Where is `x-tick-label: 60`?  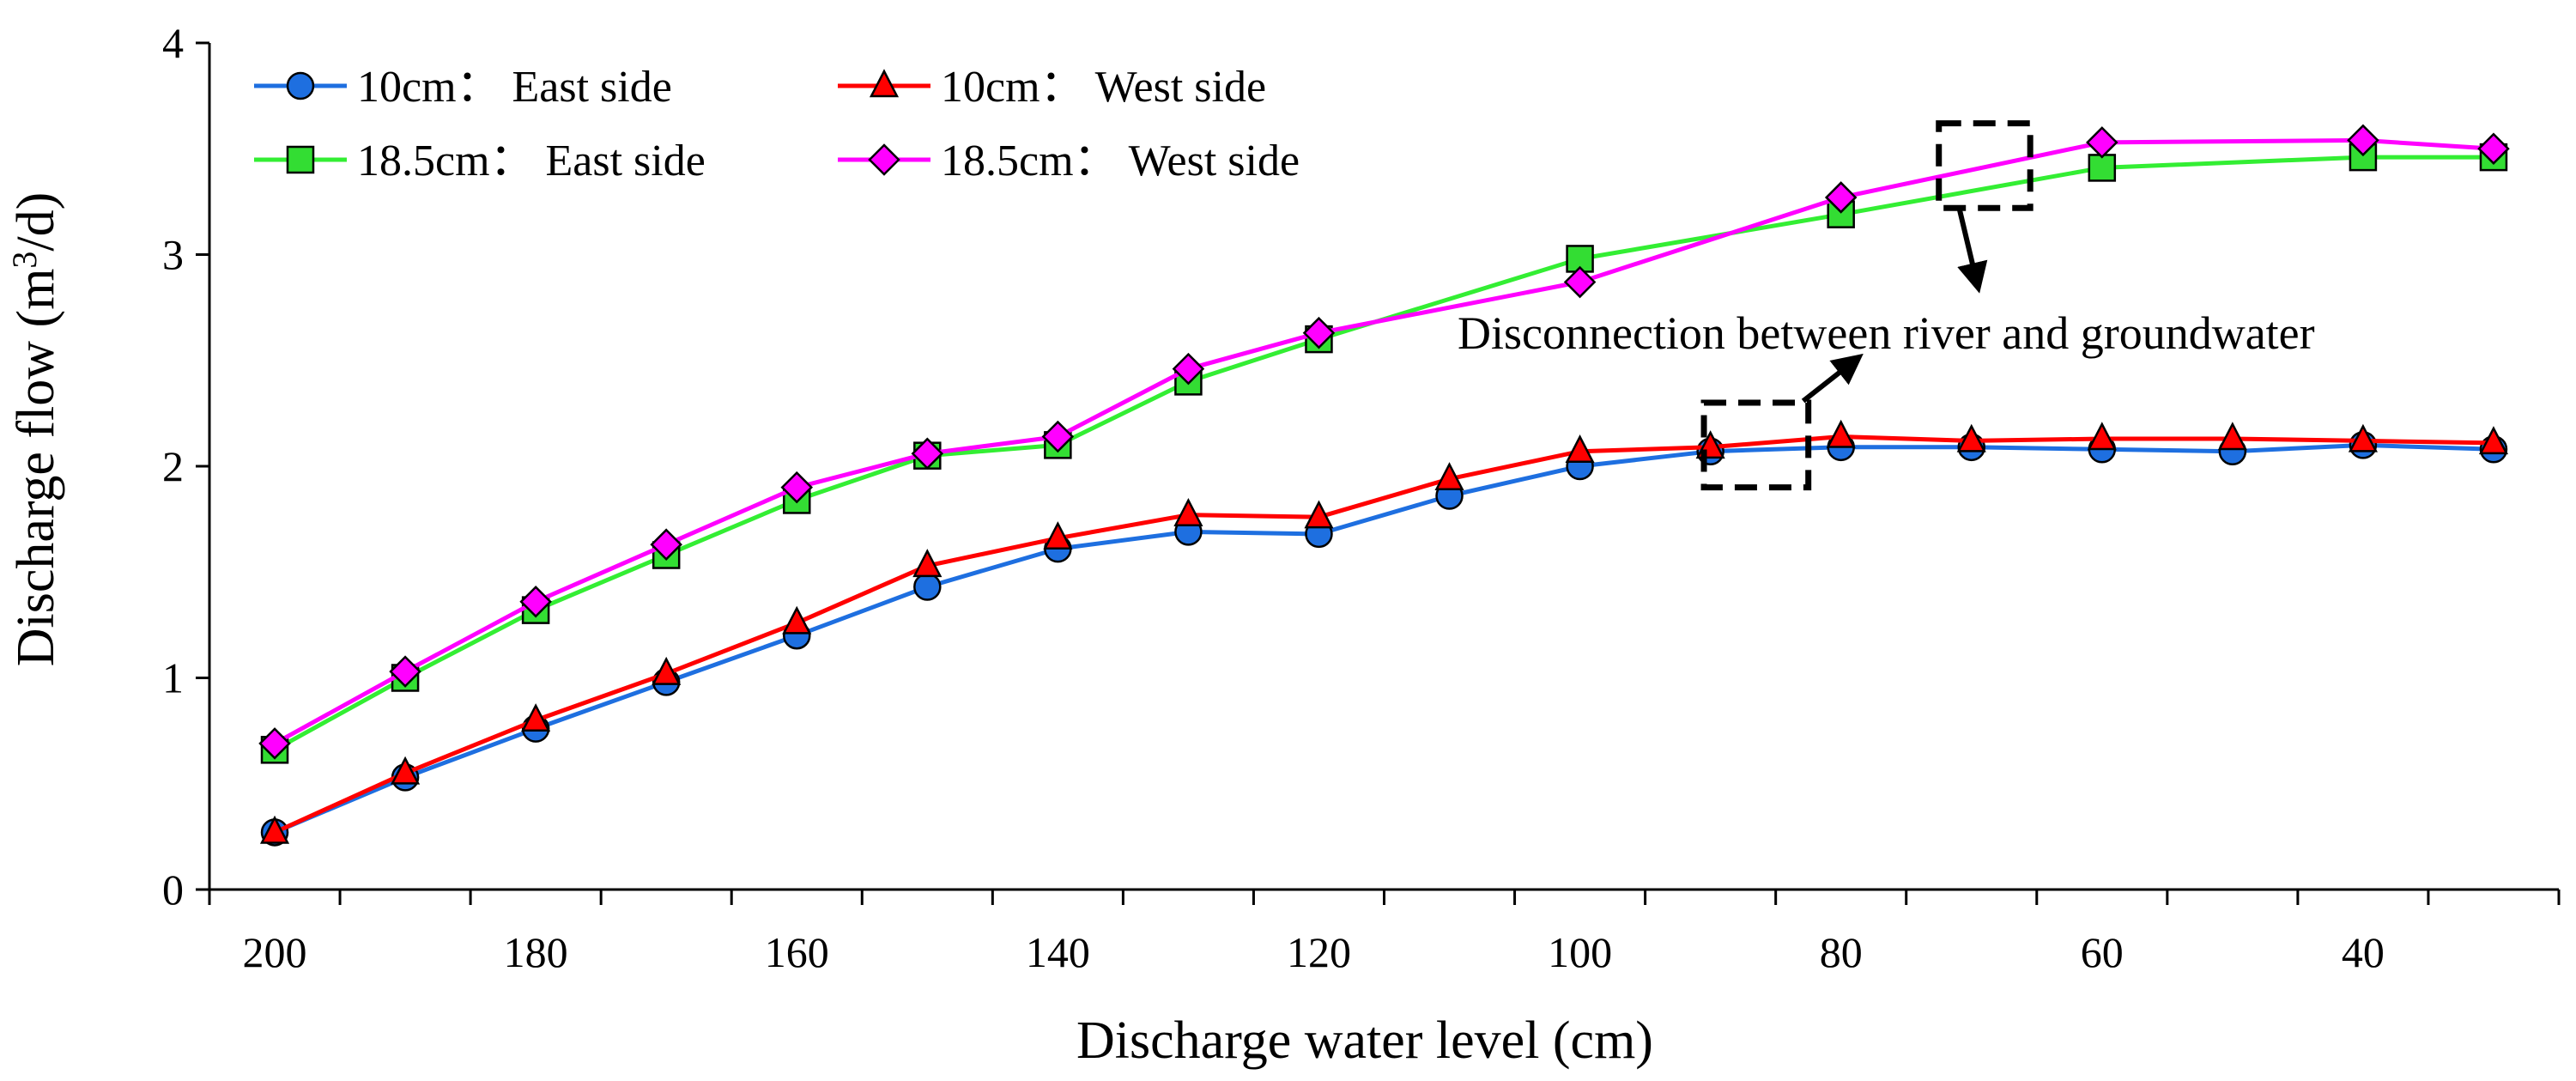 x-tick-label: 60 is located at coordinates (2102, 952).